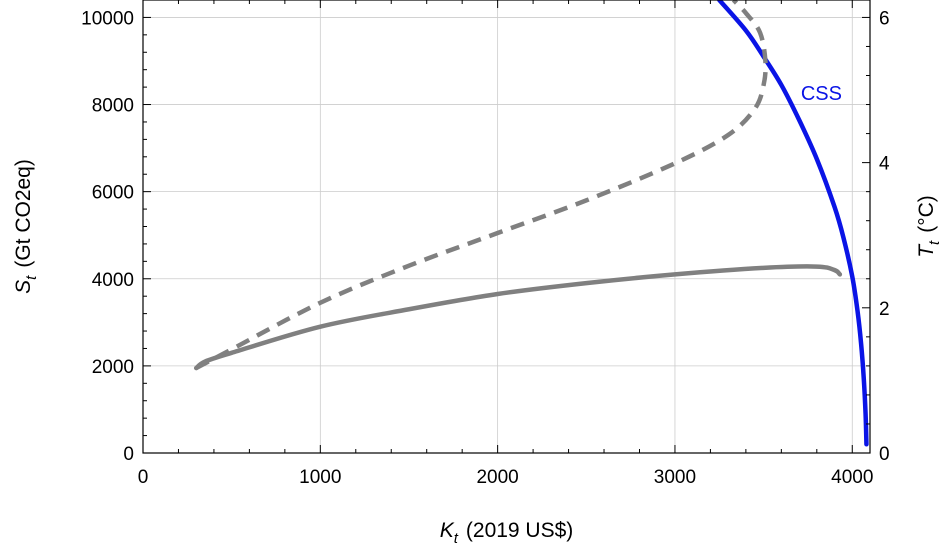 This screenshot has height=550, width=950. Describe the element at coordinates (884, 454) in the screenshot. I see `y-right-tick-label: 0` at that location.